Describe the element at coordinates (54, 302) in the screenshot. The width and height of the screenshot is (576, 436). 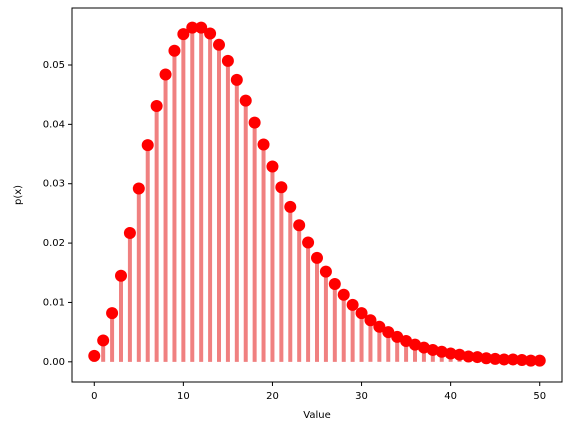
I see `y-tick-label: 0.01` at that location.